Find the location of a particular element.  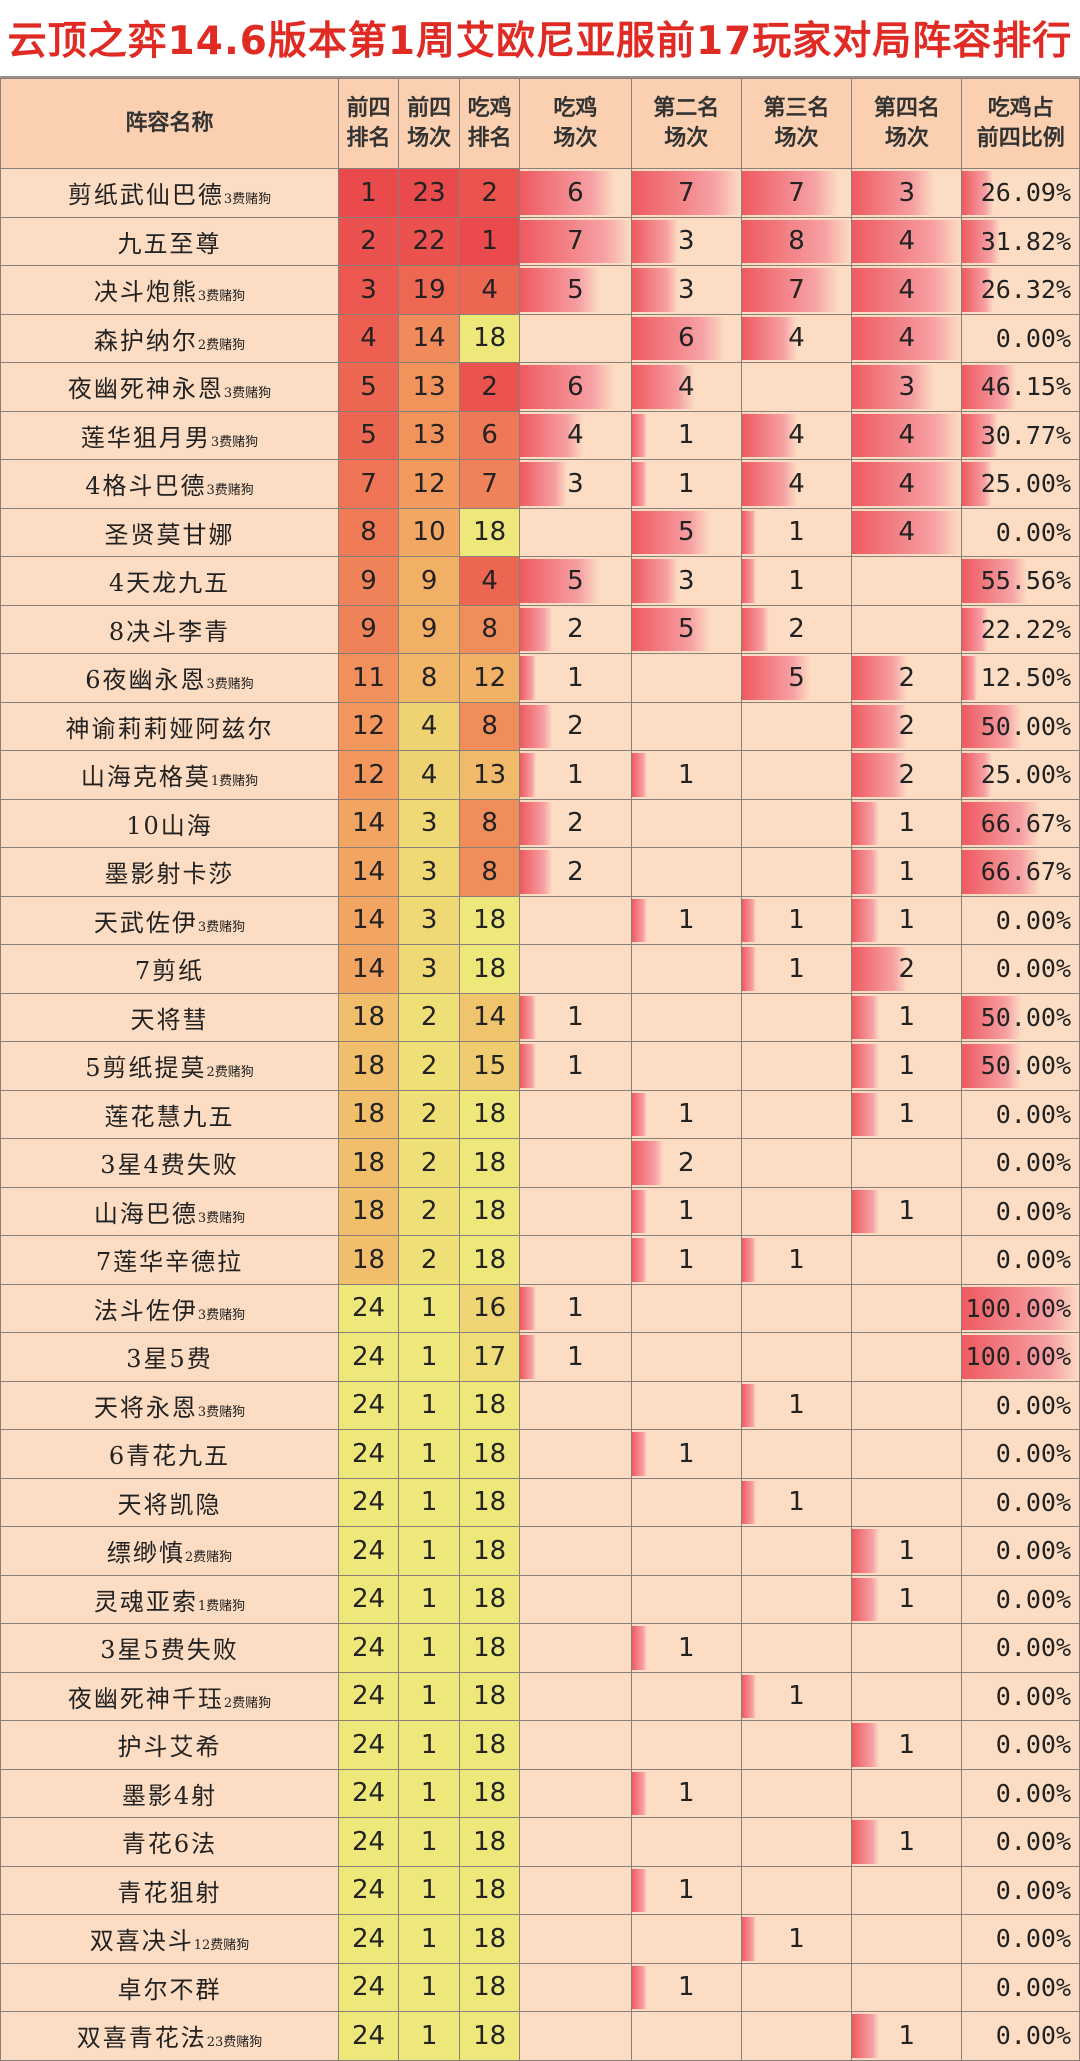

win-ratio-cell: 50.00% is located at coordinates (1020, 1017).